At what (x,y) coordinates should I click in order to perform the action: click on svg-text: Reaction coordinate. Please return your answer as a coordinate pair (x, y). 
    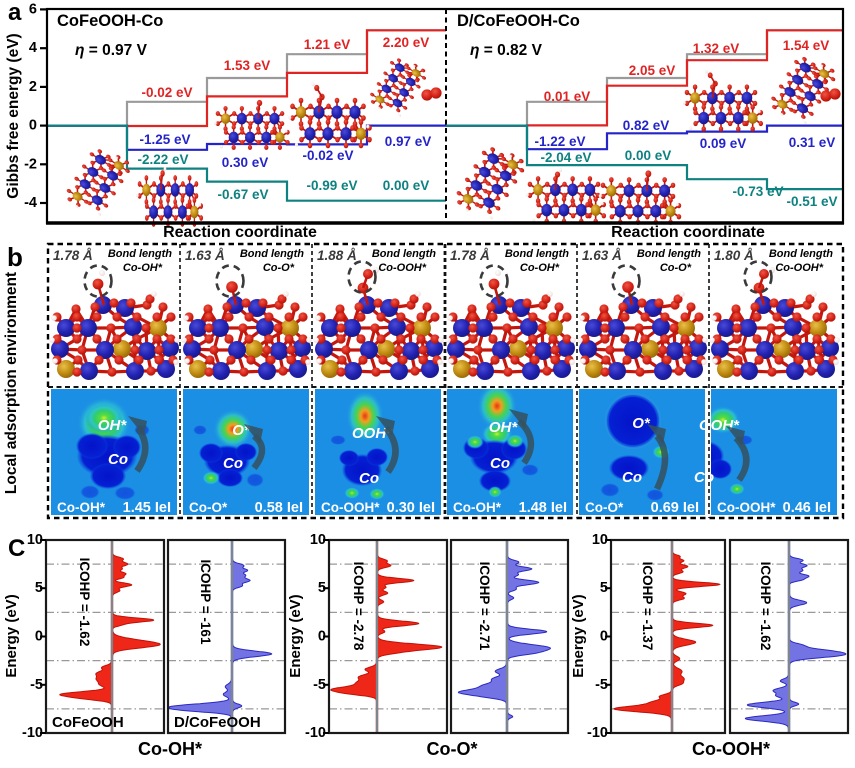
    Looking at the image, I should click on (688, 232).